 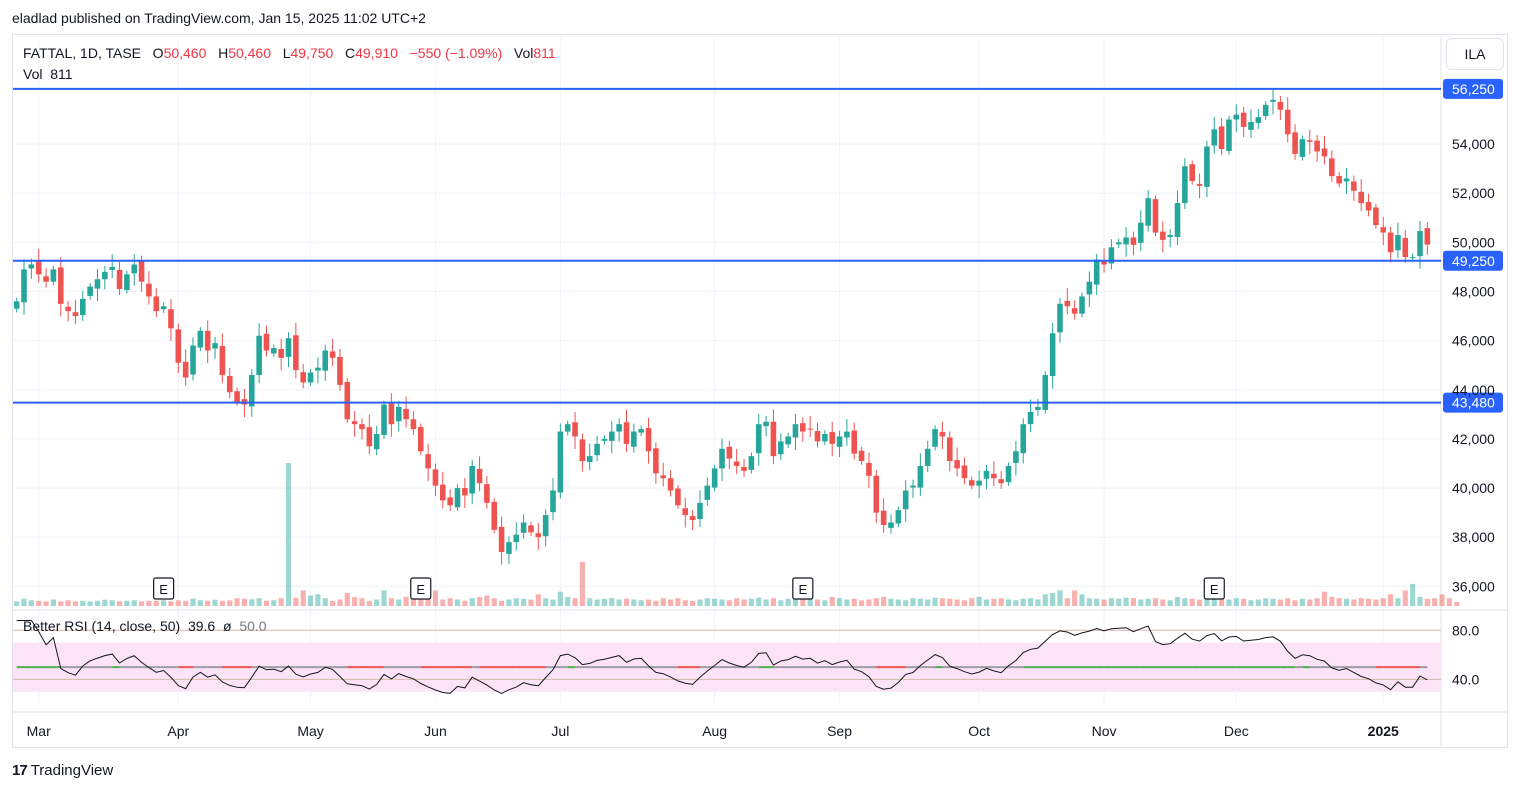 I want to click on rsi-tick-label: 40.0, so click(x=1465, y=679).